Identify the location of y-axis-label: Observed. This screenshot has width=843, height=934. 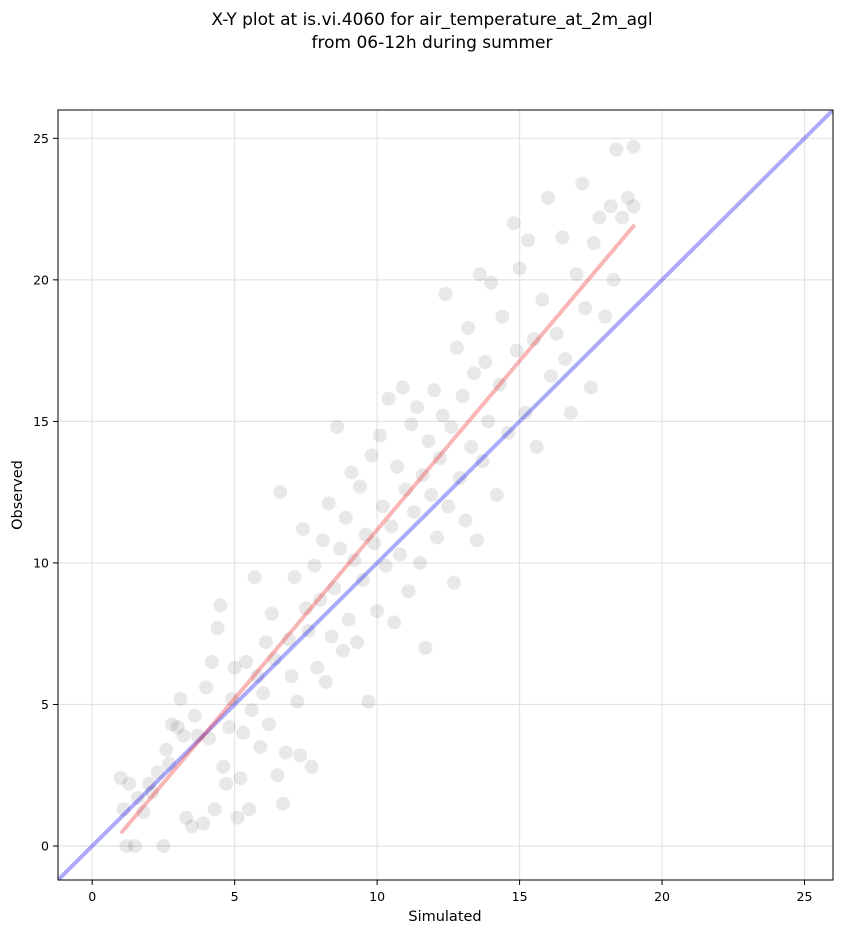
(18, 495).